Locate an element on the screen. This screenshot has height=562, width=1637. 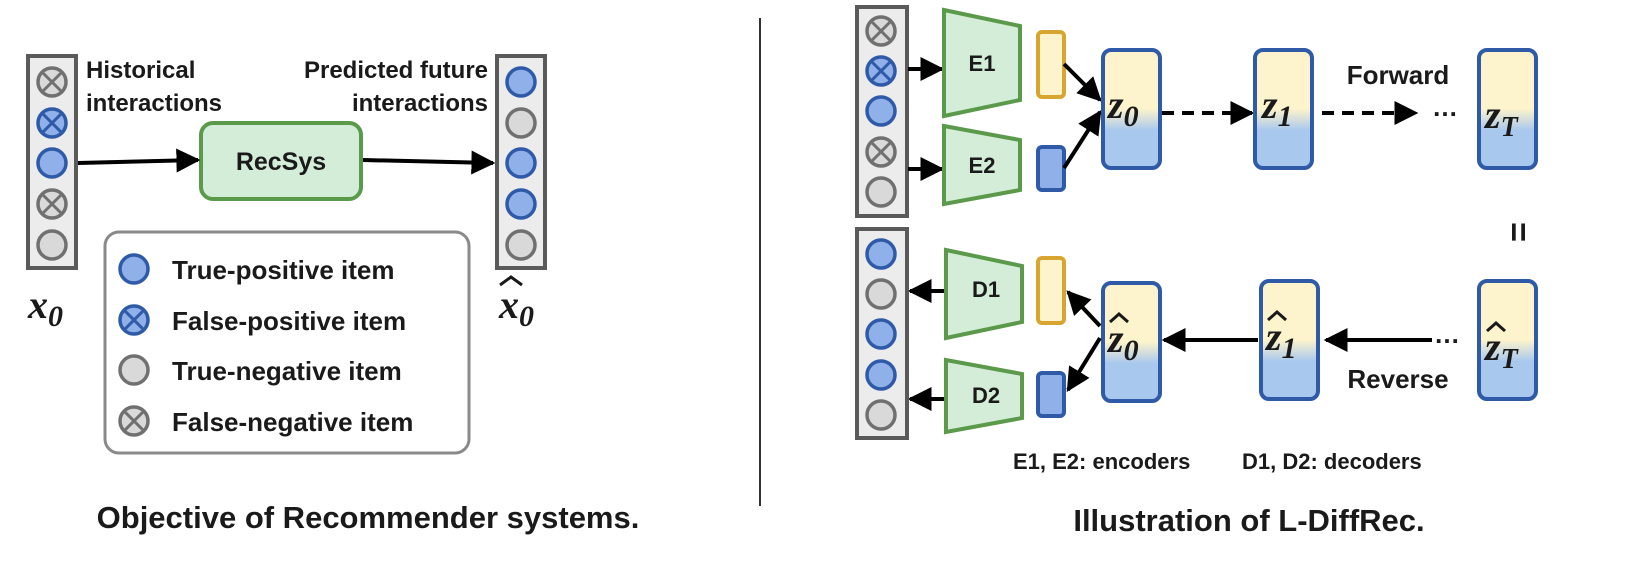
forward-label: Forward is located at coordinates (1398, 75).